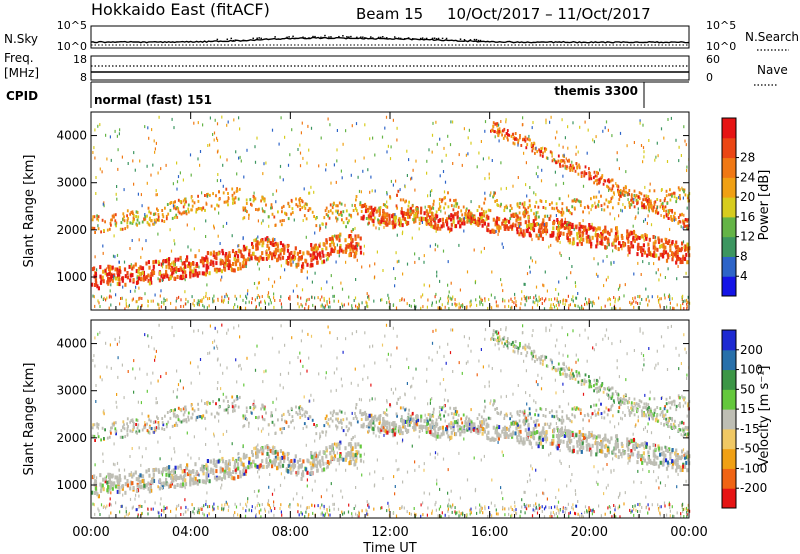 The width and height of the screenshot is (800, 554). I want to click on freq-label: Freq., so click(19, 58).